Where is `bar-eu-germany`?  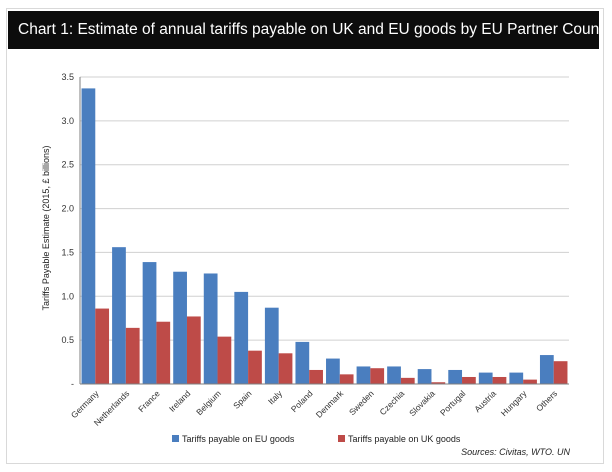 bar-eu-germany is located at coordinates (88, 236).